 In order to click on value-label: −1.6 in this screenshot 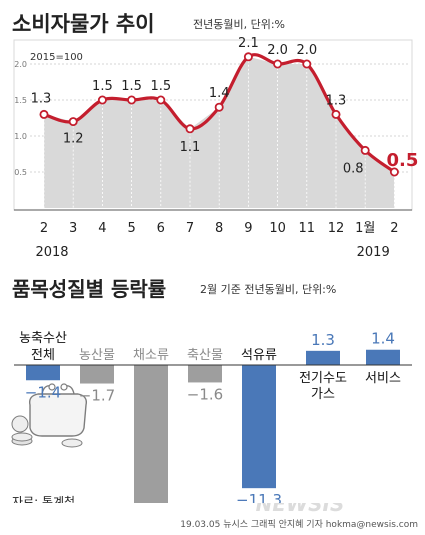, I will do `click(205, 394)`.